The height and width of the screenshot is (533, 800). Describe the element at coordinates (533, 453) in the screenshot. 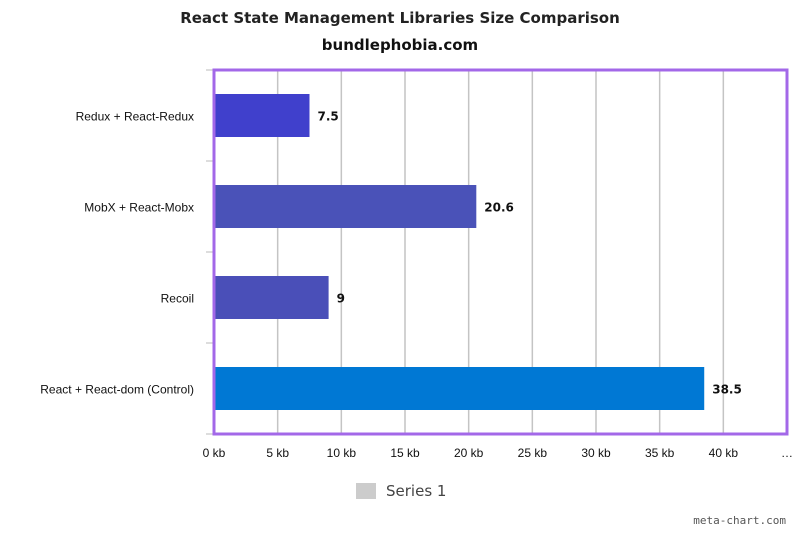

I see `x-tick-label: 25 kb` at that location.